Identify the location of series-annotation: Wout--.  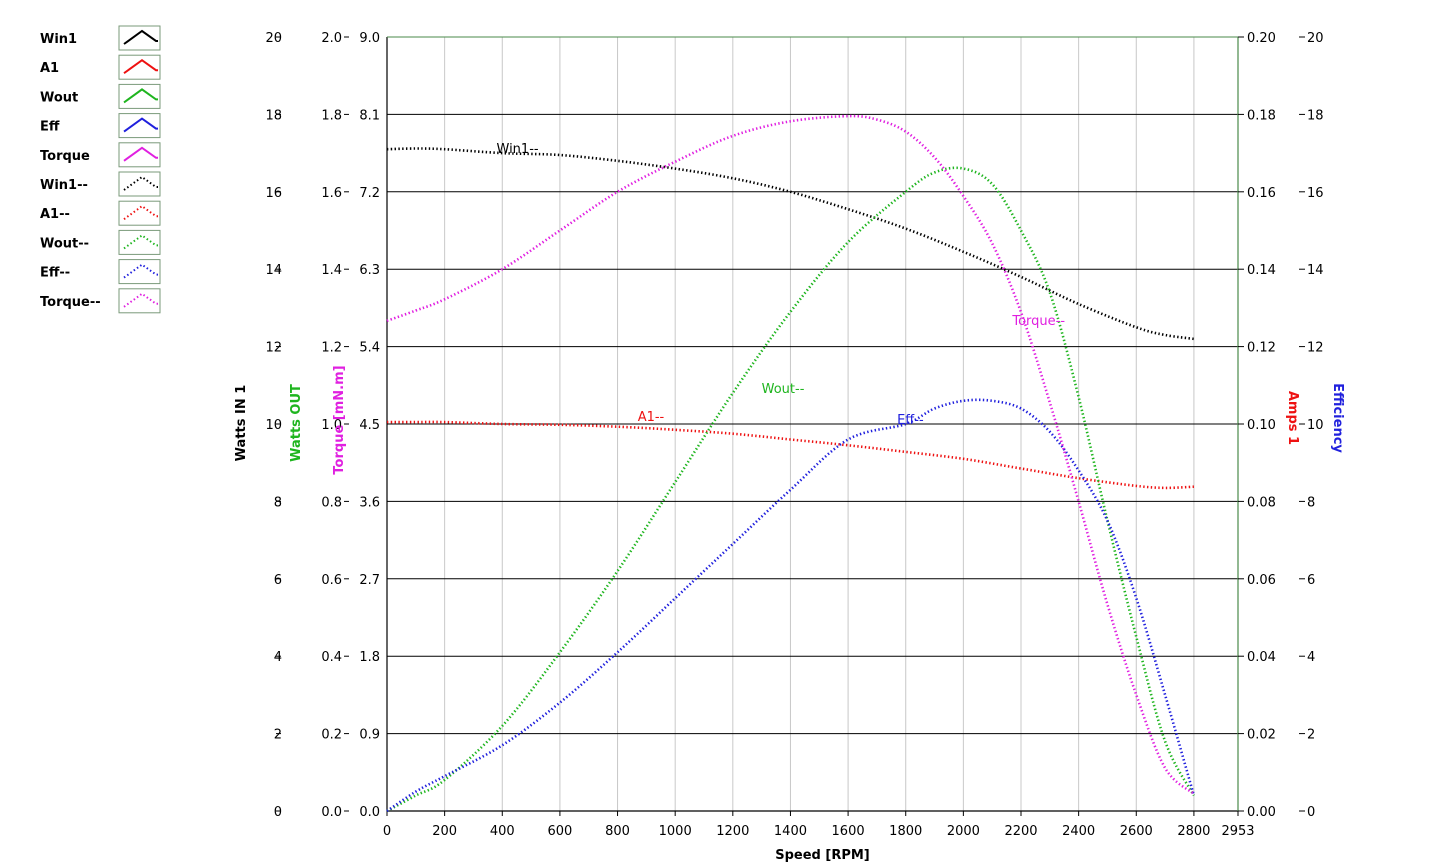
(783, 389).